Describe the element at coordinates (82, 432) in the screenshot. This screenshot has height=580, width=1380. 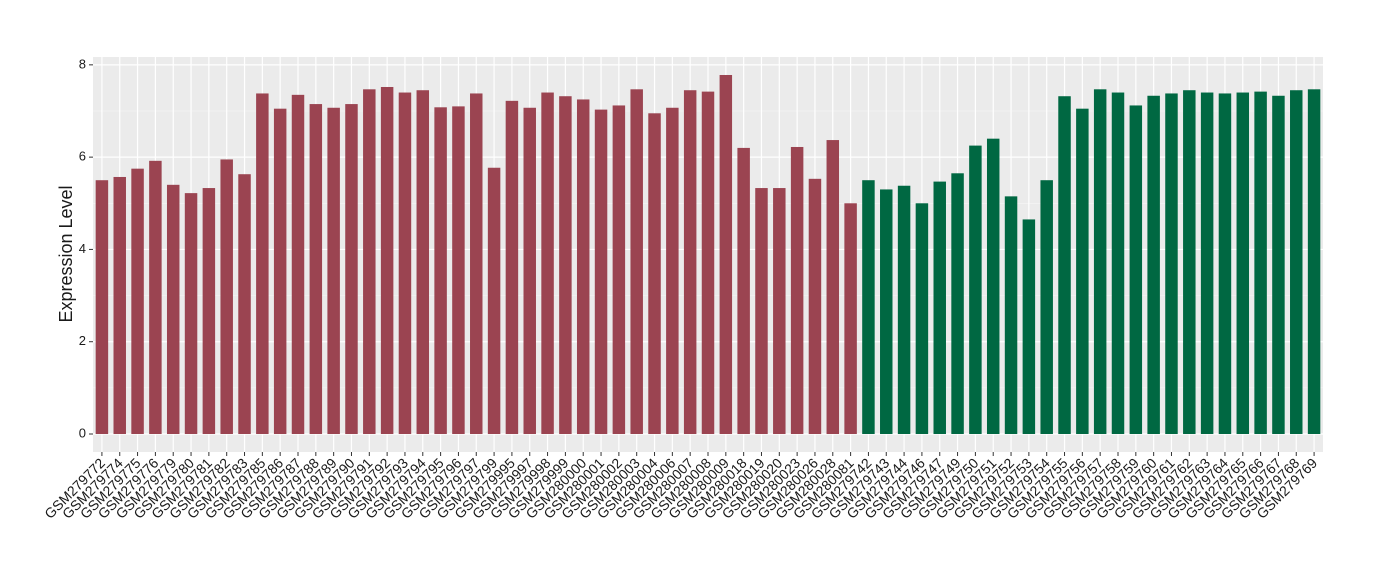
I see `y-tick-label: 0` at that location.